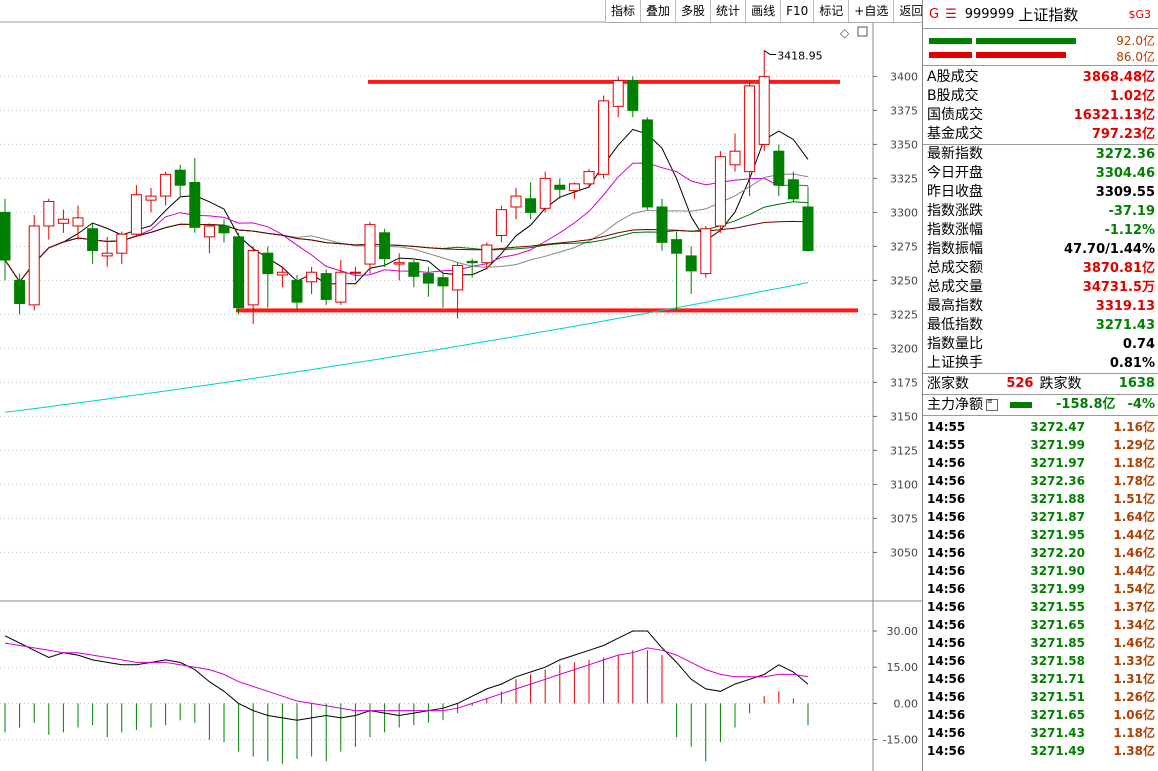 The width and height of the screenshot is (1158, 771). Describe the element at coordinates (1139, 14) in the screenshot. I see `sg-label: $G3` at that location.